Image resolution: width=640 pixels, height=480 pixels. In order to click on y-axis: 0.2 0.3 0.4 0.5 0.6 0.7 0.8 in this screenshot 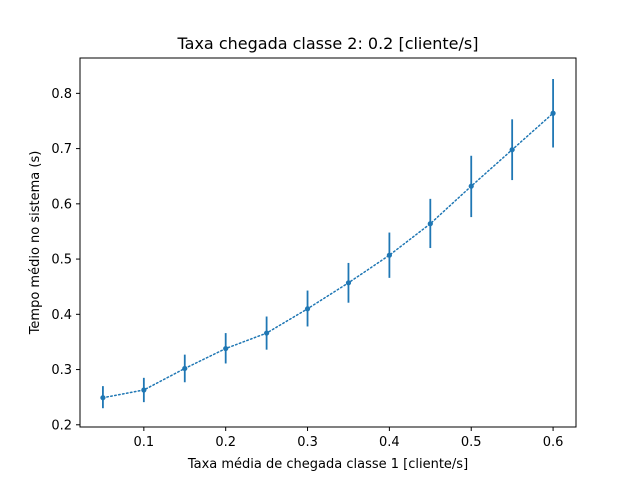, I will do `click(65, 260)`.